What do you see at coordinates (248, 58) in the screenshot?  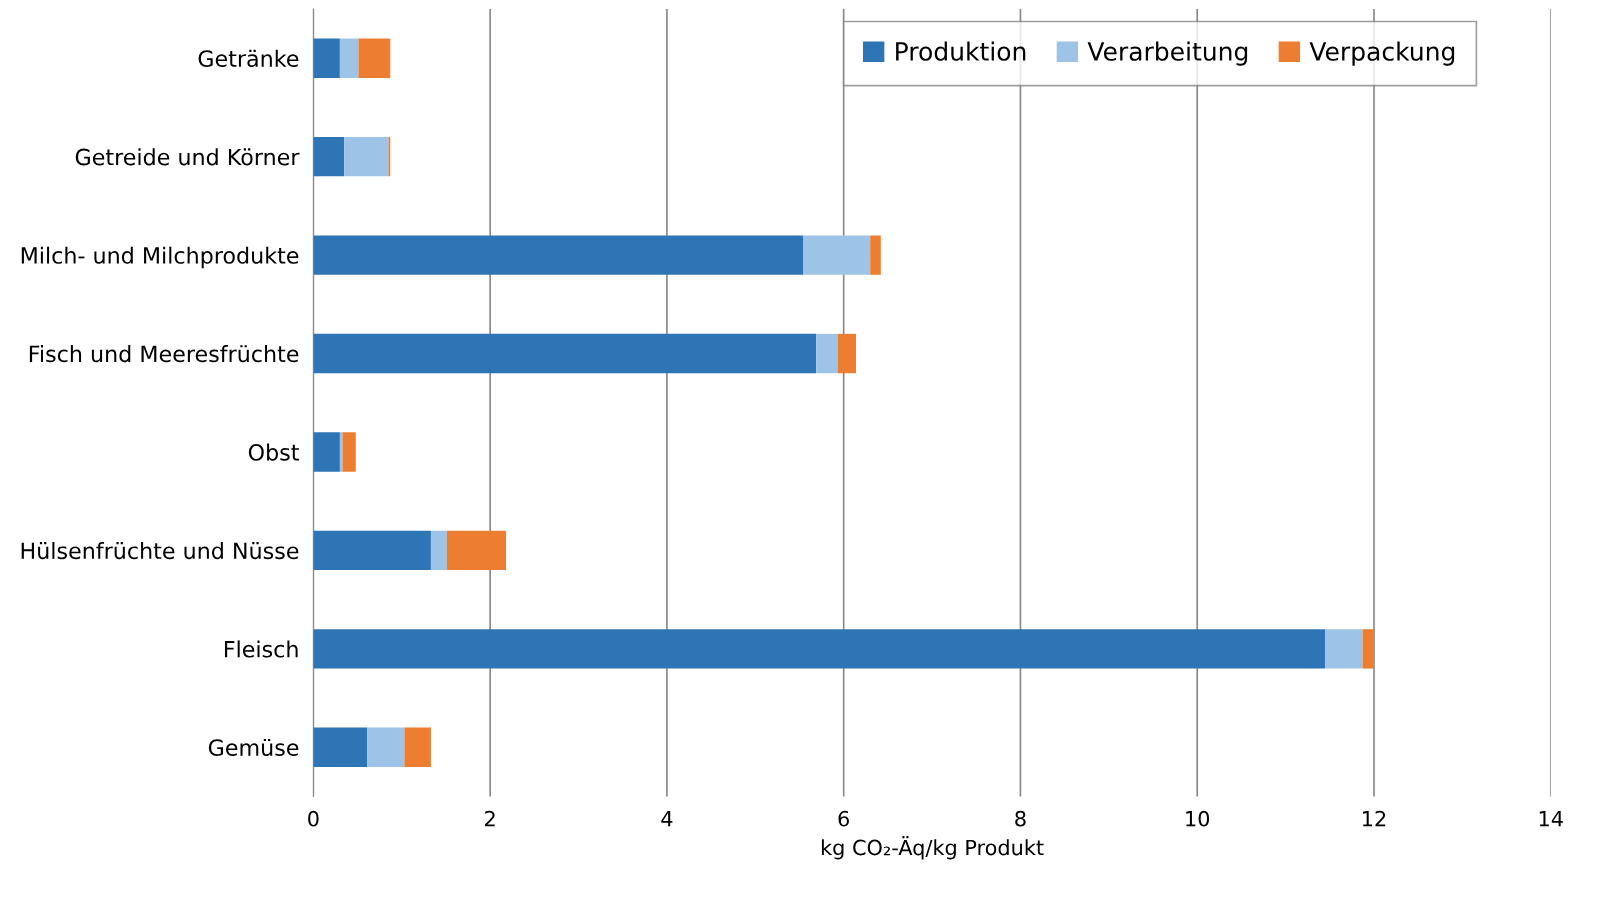 I see `y-tick-label: Getränke` at bounding box center [248, 58].